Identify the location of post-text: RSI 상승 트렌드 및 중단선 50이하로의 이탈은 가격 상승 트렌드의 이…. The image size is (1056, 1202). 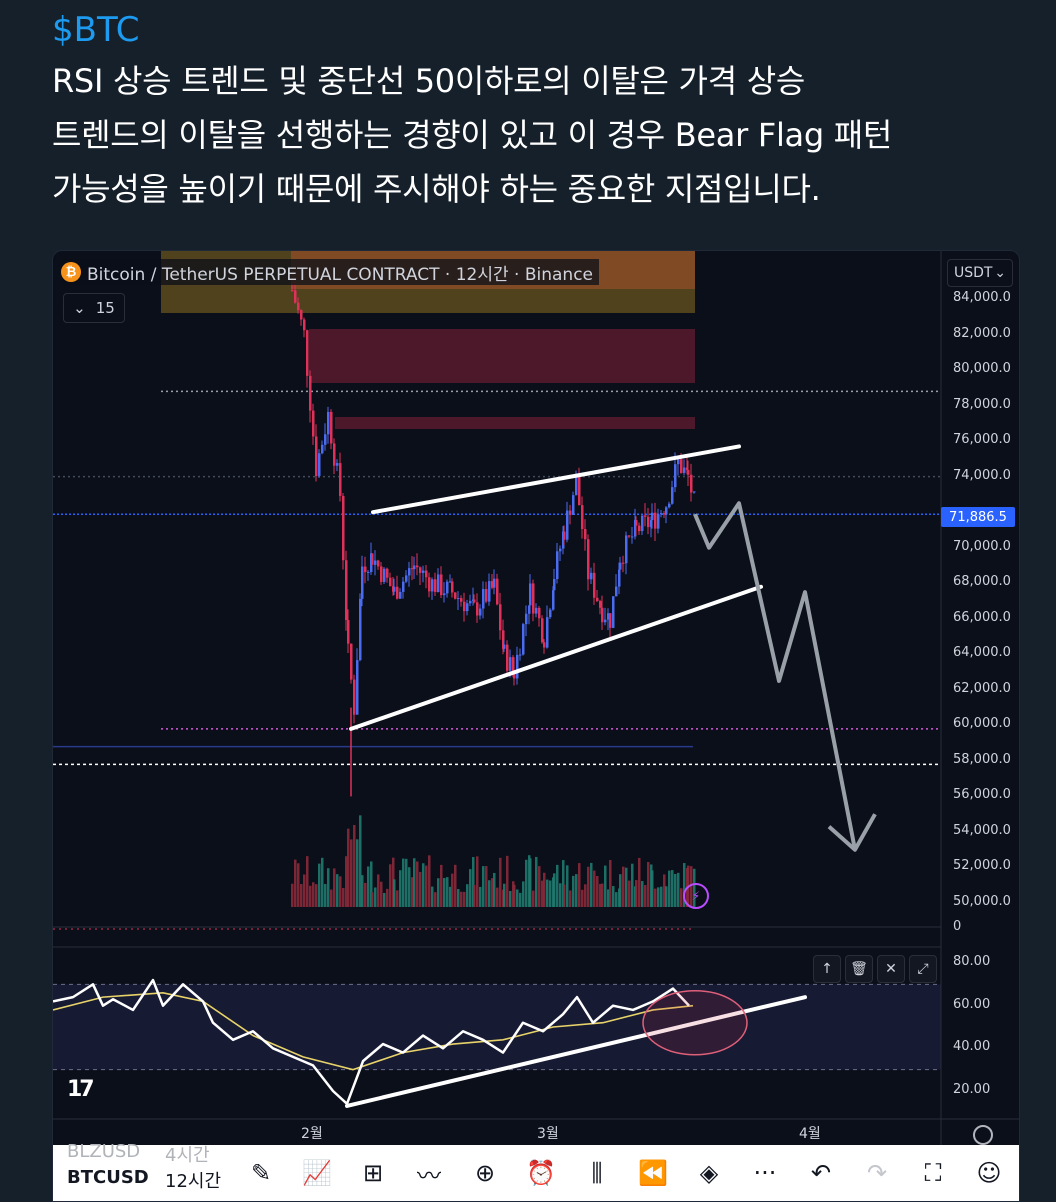
(472, 135).